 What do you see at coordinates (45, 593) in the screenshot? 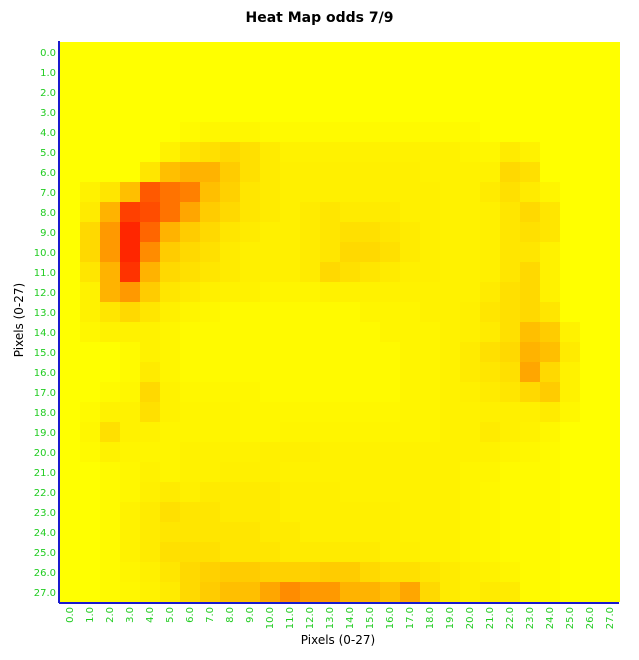
I see `y-tick-label: 27.0` at bounding box center [45, 593].